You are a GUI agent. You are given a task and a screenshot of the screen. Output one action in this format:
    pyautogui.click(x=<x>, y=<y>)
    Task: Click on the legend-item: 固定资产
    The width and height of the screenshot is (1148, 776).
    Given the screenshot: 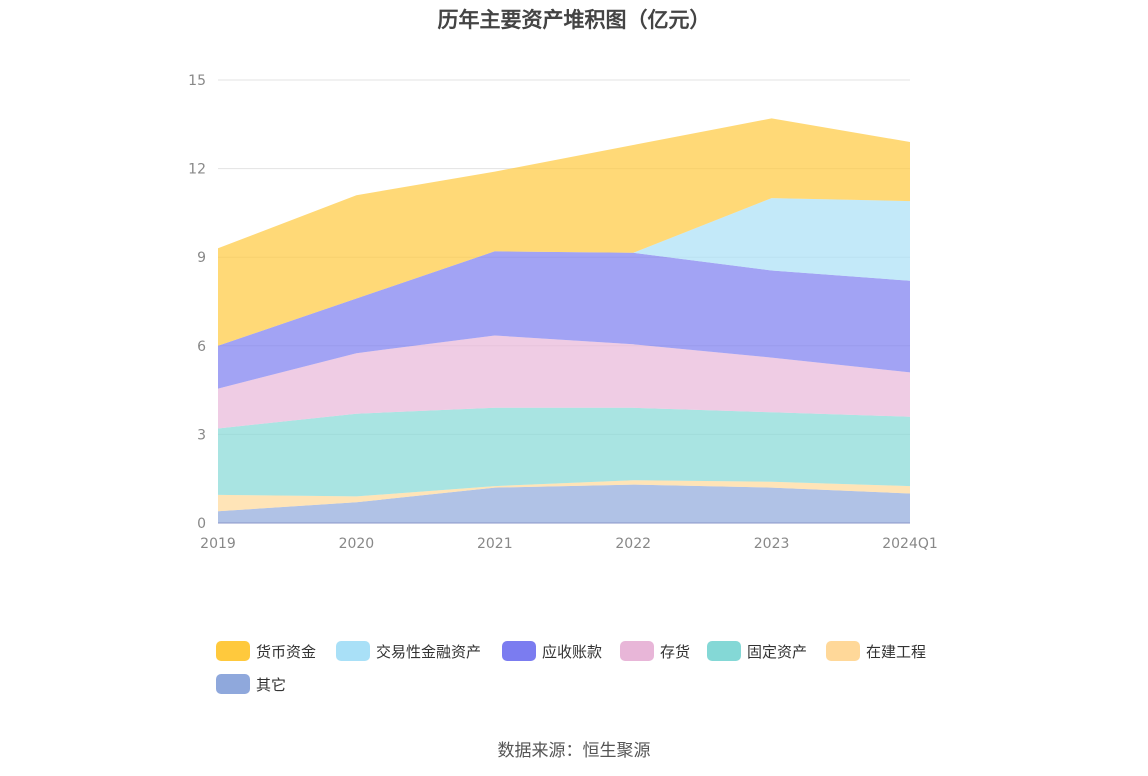 What is the action you would take?
    pyautogui.click(x=757, y=651)
    